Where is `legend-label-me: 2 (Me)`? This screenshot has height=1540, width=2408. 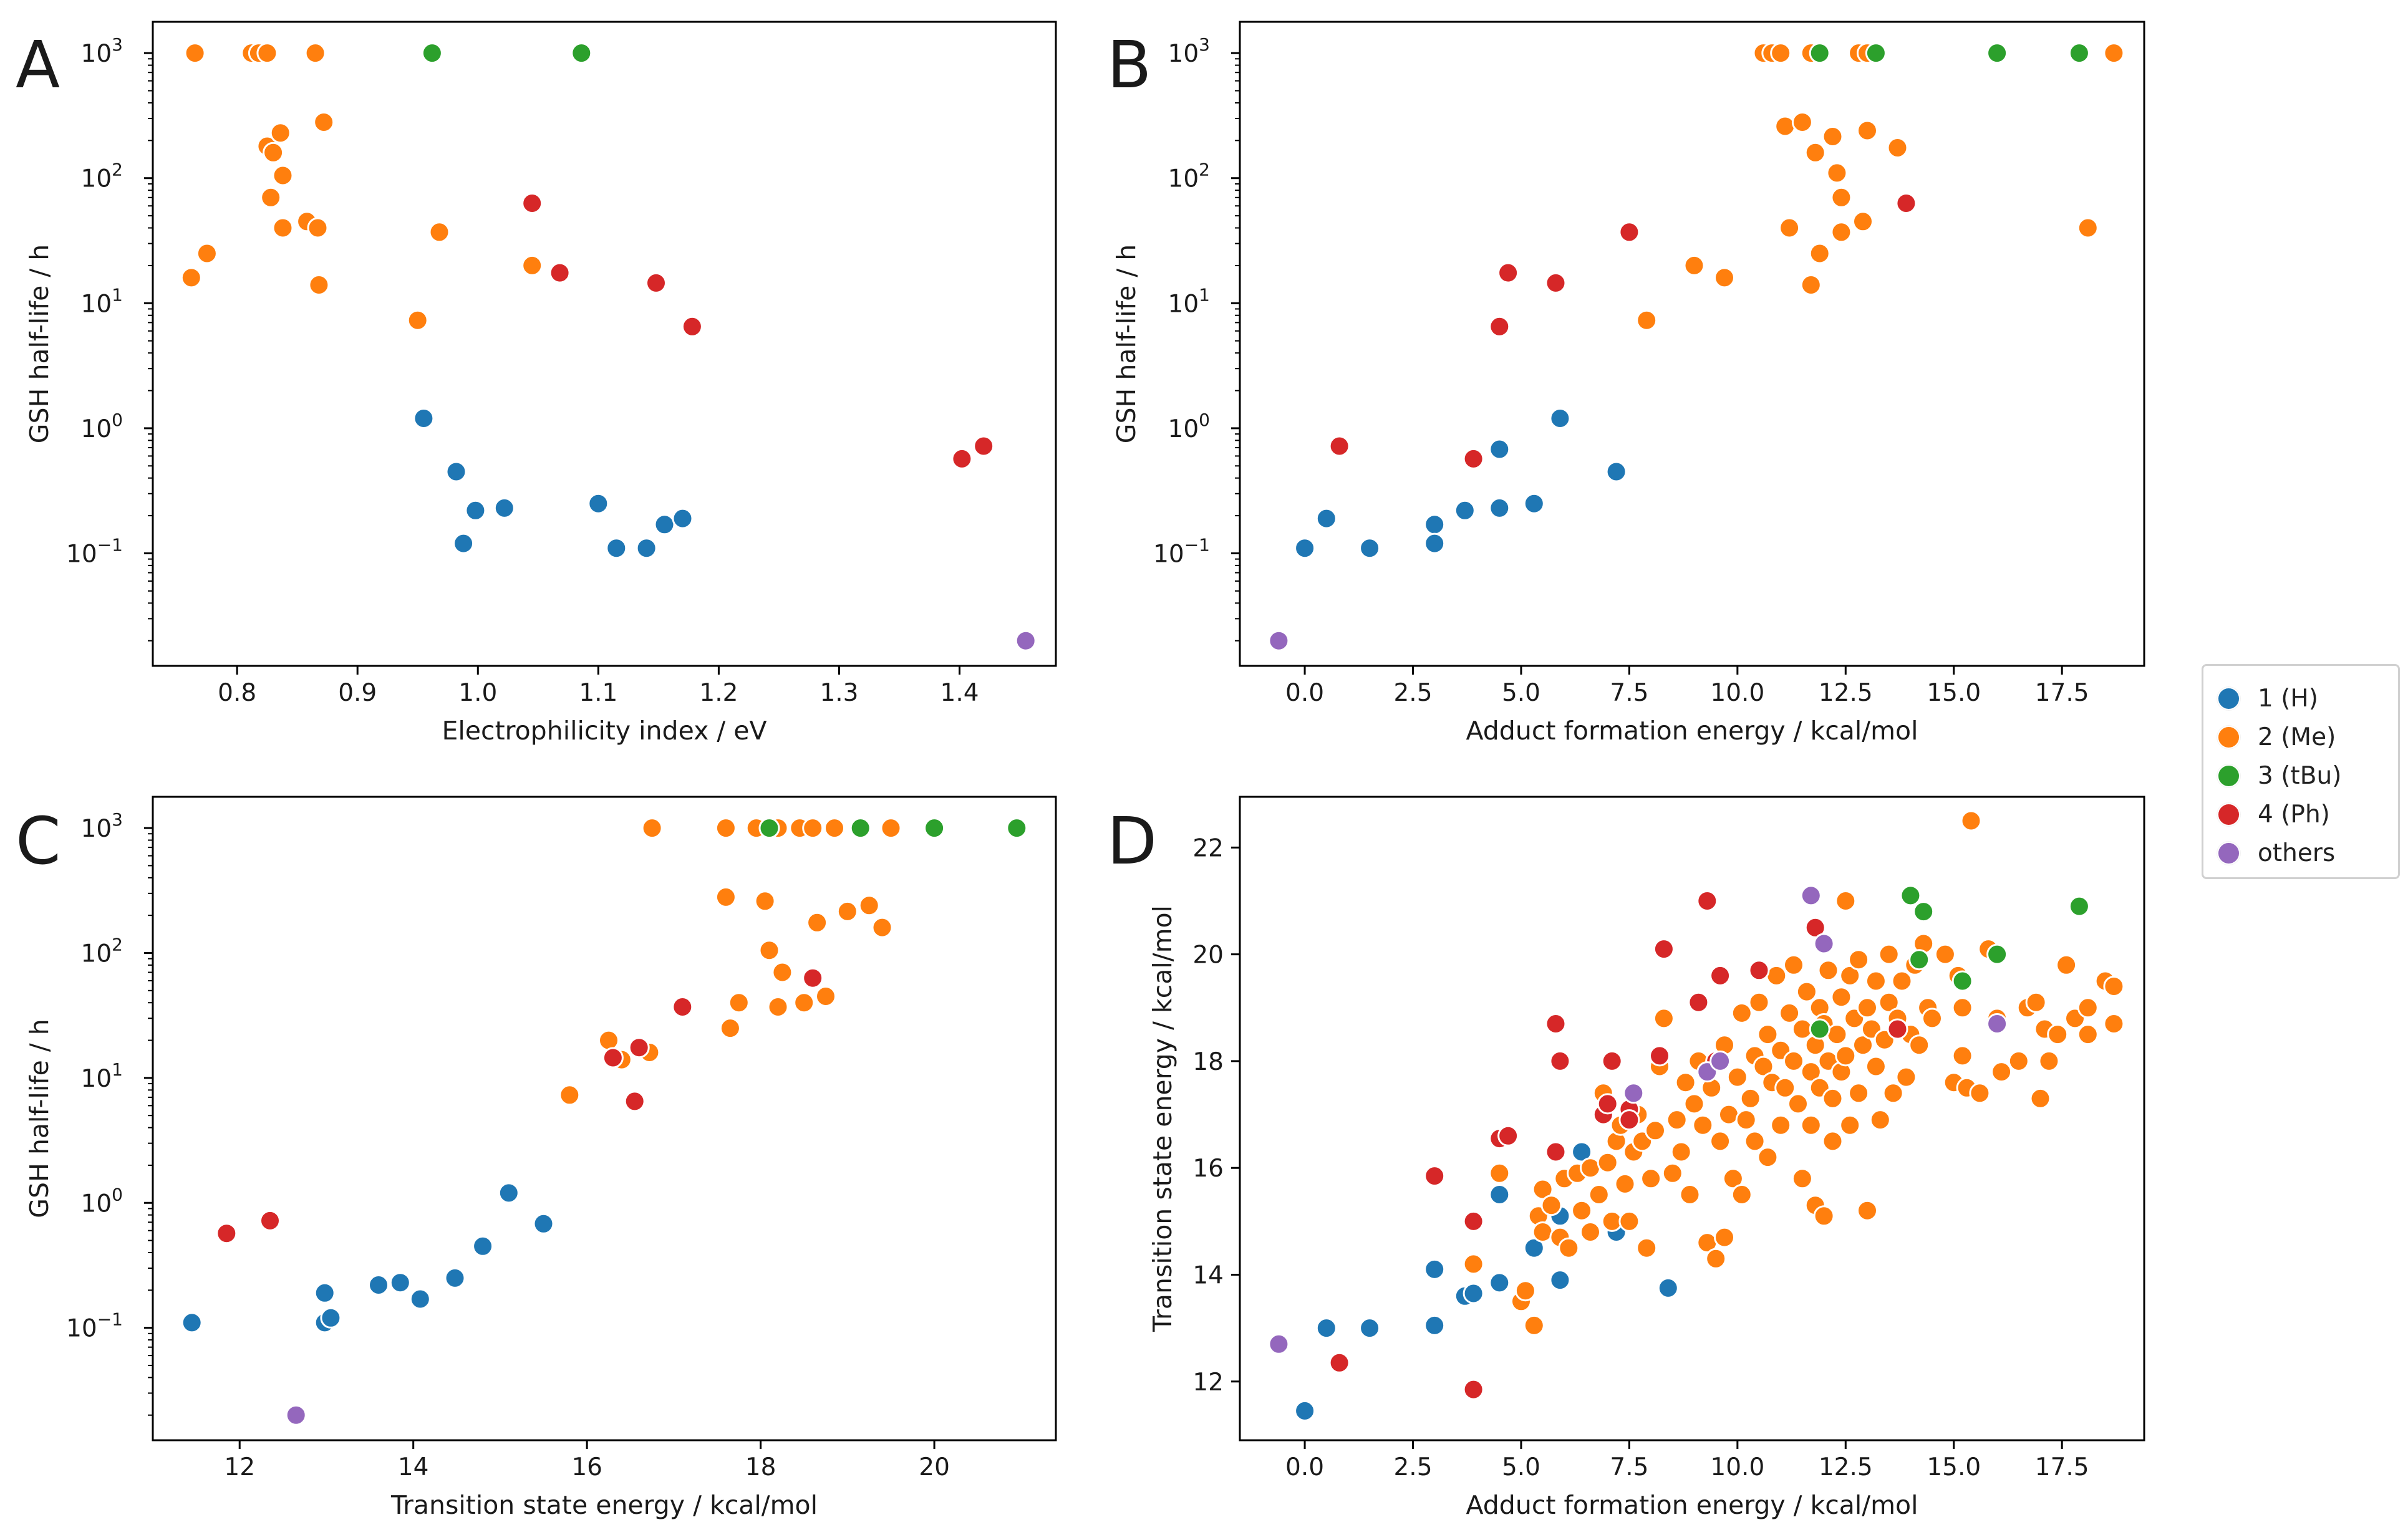 legend-label-me: 2 (Me) is located at coordinates (2297, 737).